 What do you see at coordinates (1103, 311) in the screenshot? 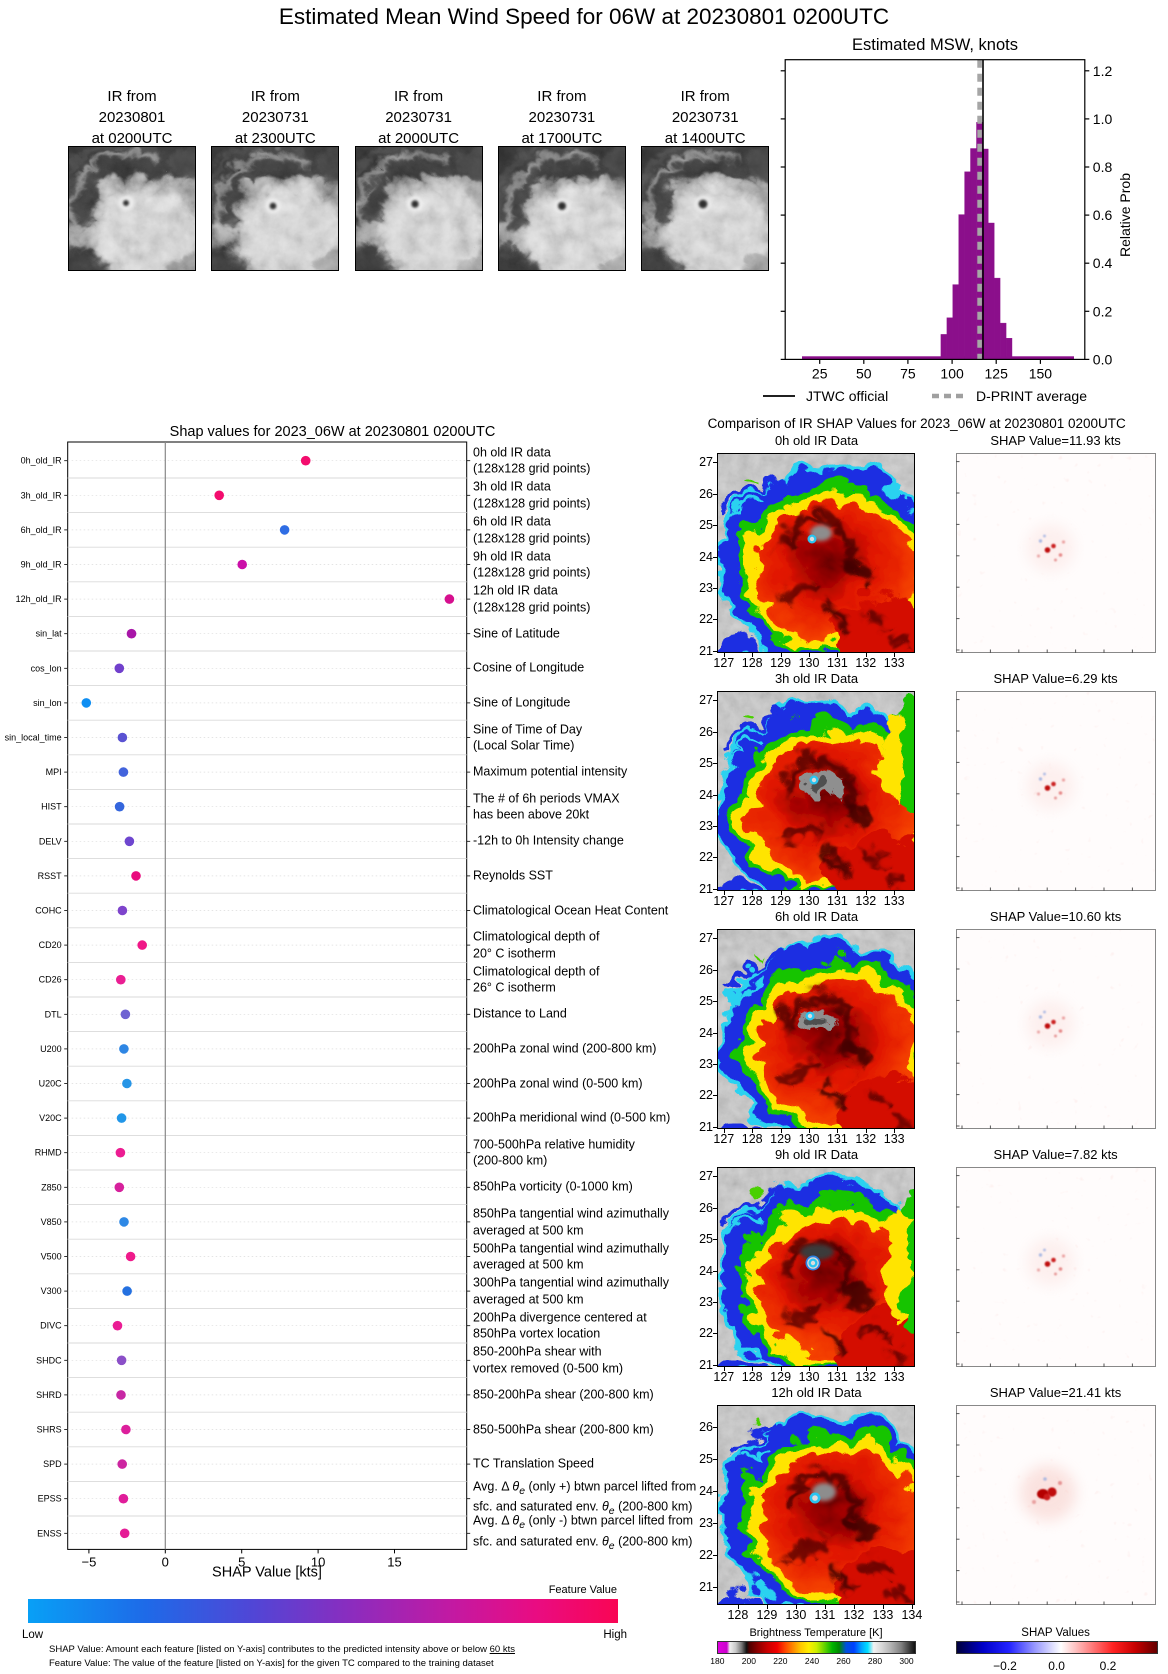
I see `svg-text: 0.2` at bounding box center [1103, 311].